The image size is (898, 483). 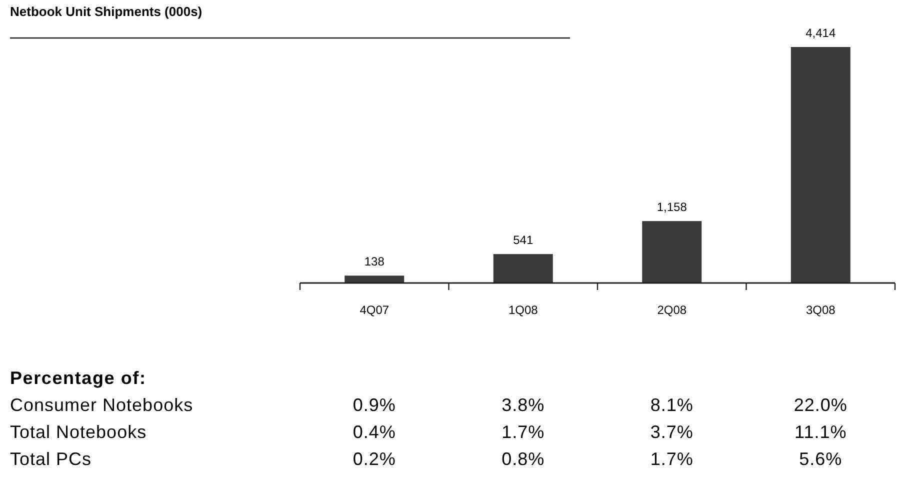 What do you see at coordinates (821, 33) in the screenshot?
I see `data-label: 4,414` at bounding box center [821, 33].